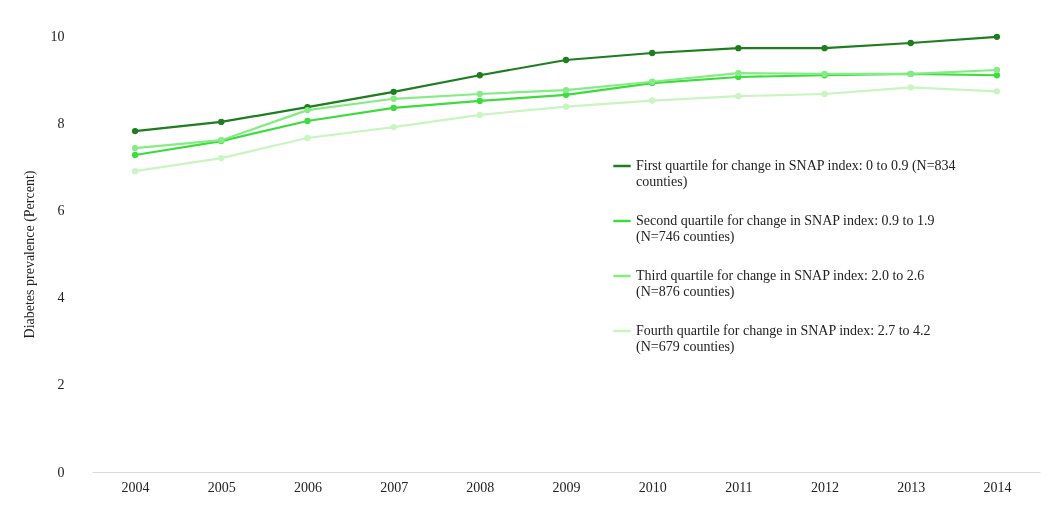 The image size is (1058, 509). What do you see at coordinates (307, 487) in the screenshot?
I see `x-tick-label: 2006` at bounding box center [307, 487].